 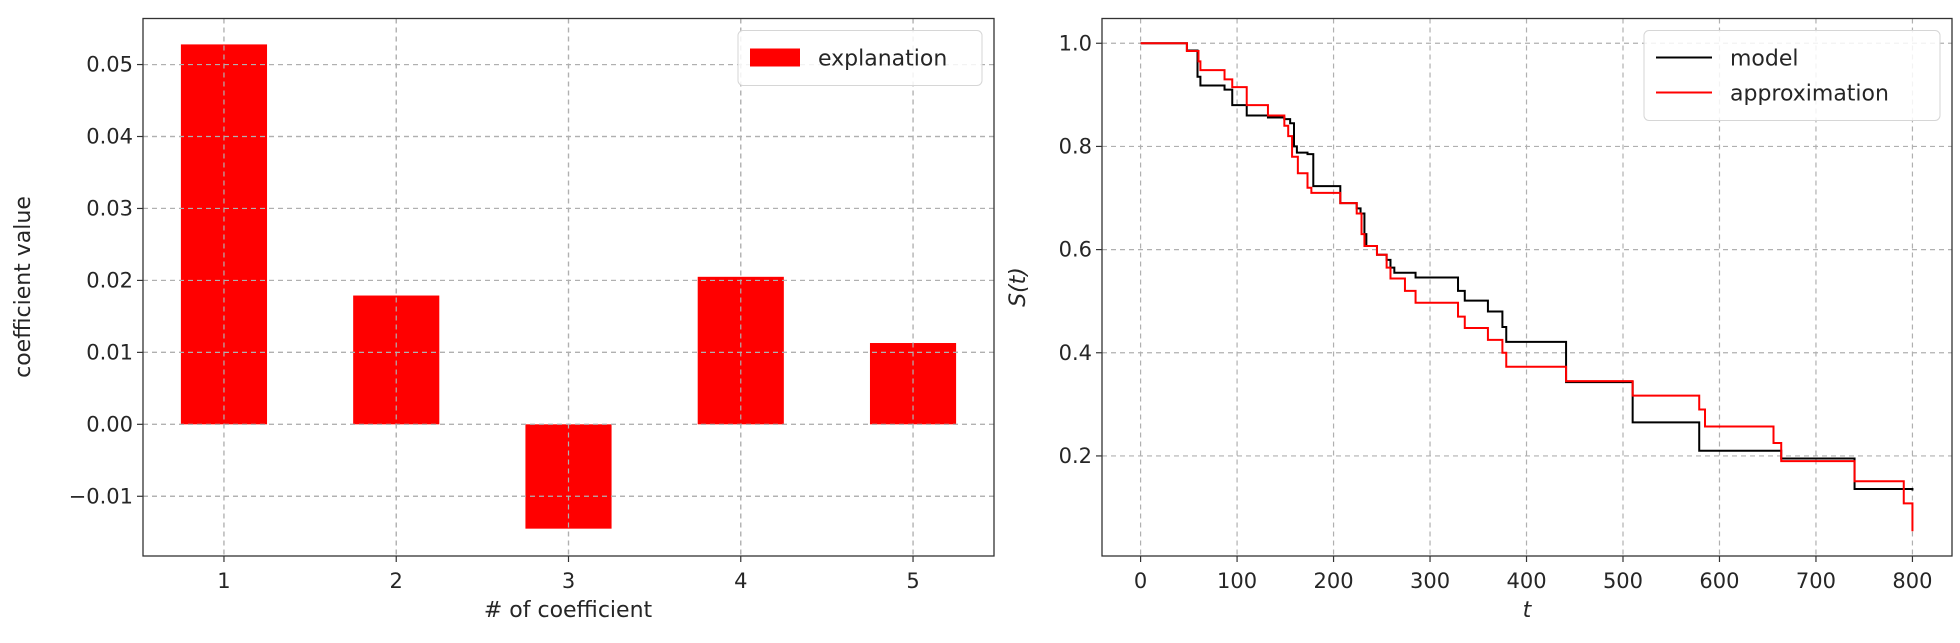 I want to click on legend-label: approximation, so click(x=1809, y=94).